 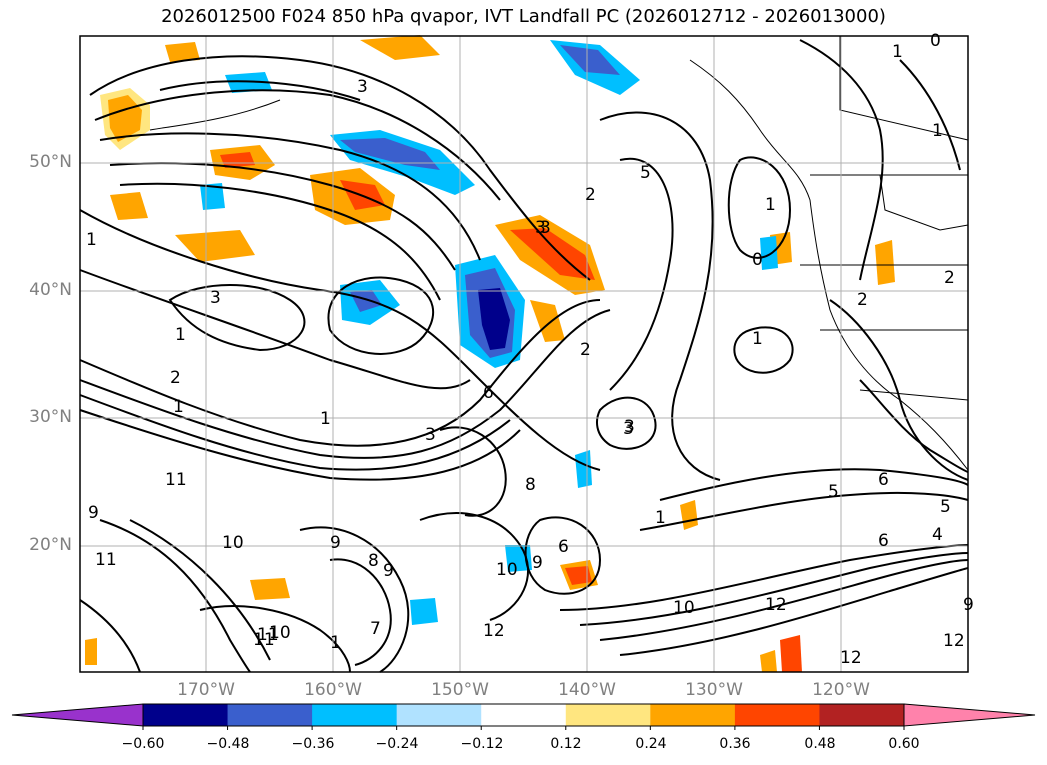 What do you see at coordinates (50, 545) in the screenshot?
I see `lat-label-20n: 20°N` at bounding box center [50, 545].